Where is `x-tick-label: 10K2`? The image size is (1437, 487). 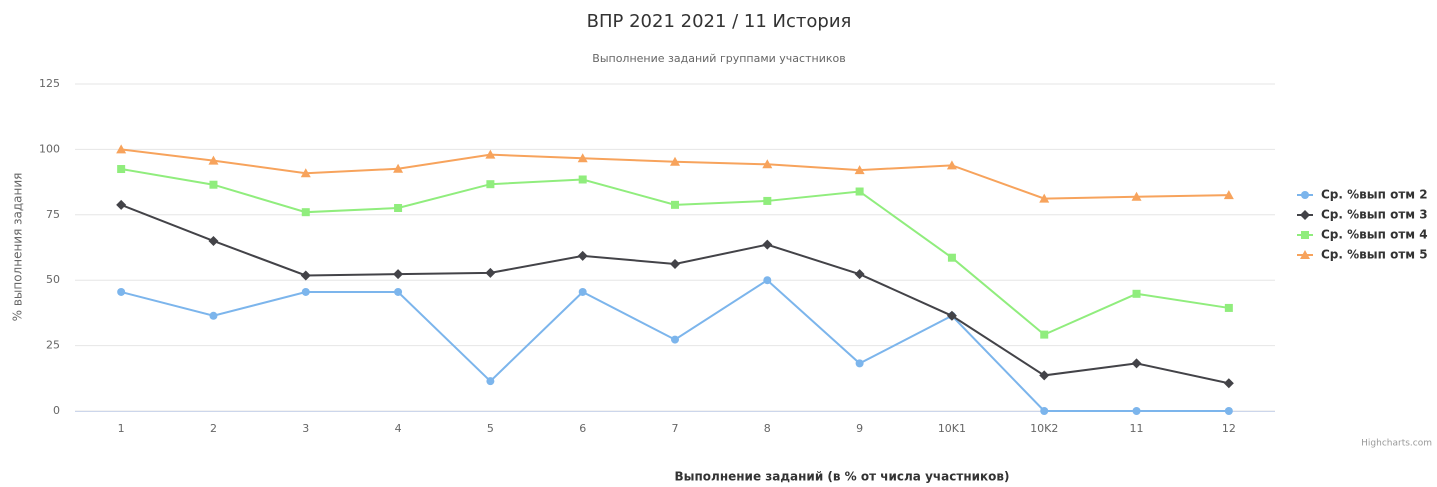
x-tick-label: 10K2 is located at coordinates (1044, 428).